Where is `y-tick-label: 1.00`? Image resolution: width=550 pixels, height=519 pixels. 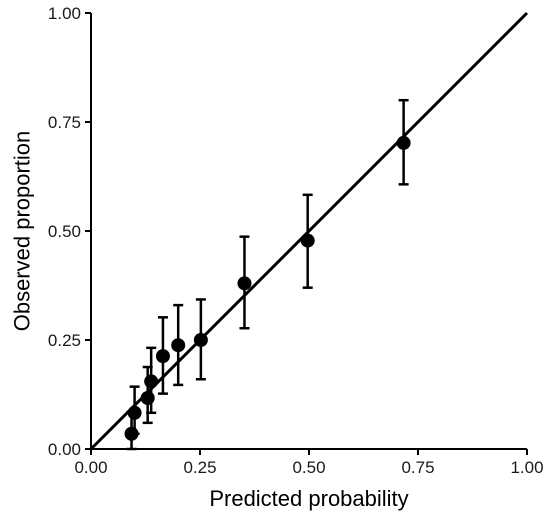
y-tick-label: 1.00 is located at coordinates (64, 13).